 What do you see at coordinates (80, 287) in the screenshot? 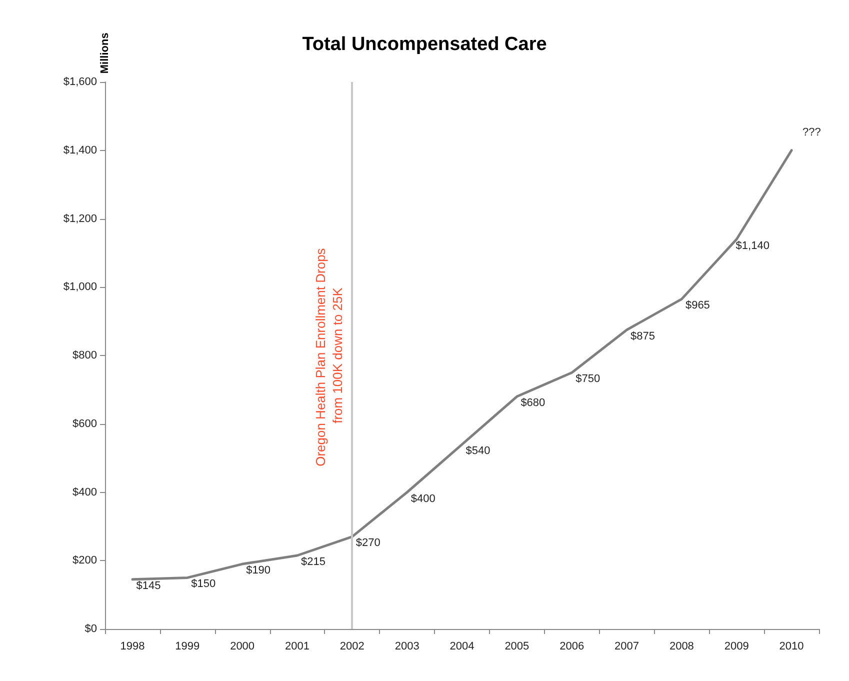
I see `y-tick-label: $1,000` at bounding box center [80, 287].